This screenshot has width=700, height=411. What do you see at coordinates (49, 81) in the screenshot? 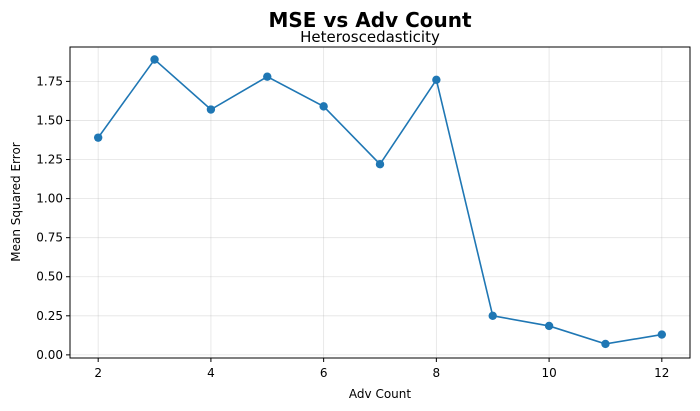
I see `y-tick-label: 1.75` at bounding box center [49, 81].